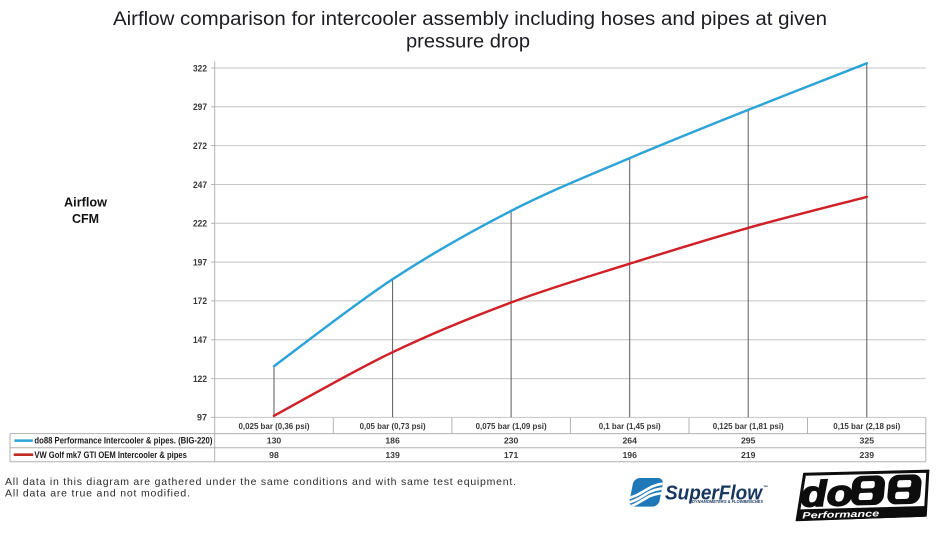 The width and height of the screenshot is (942, 533). What do you see at coordinates (200, 107) in the screenshot?
I see `svg-text: 297` at bounding box center [200, 107].